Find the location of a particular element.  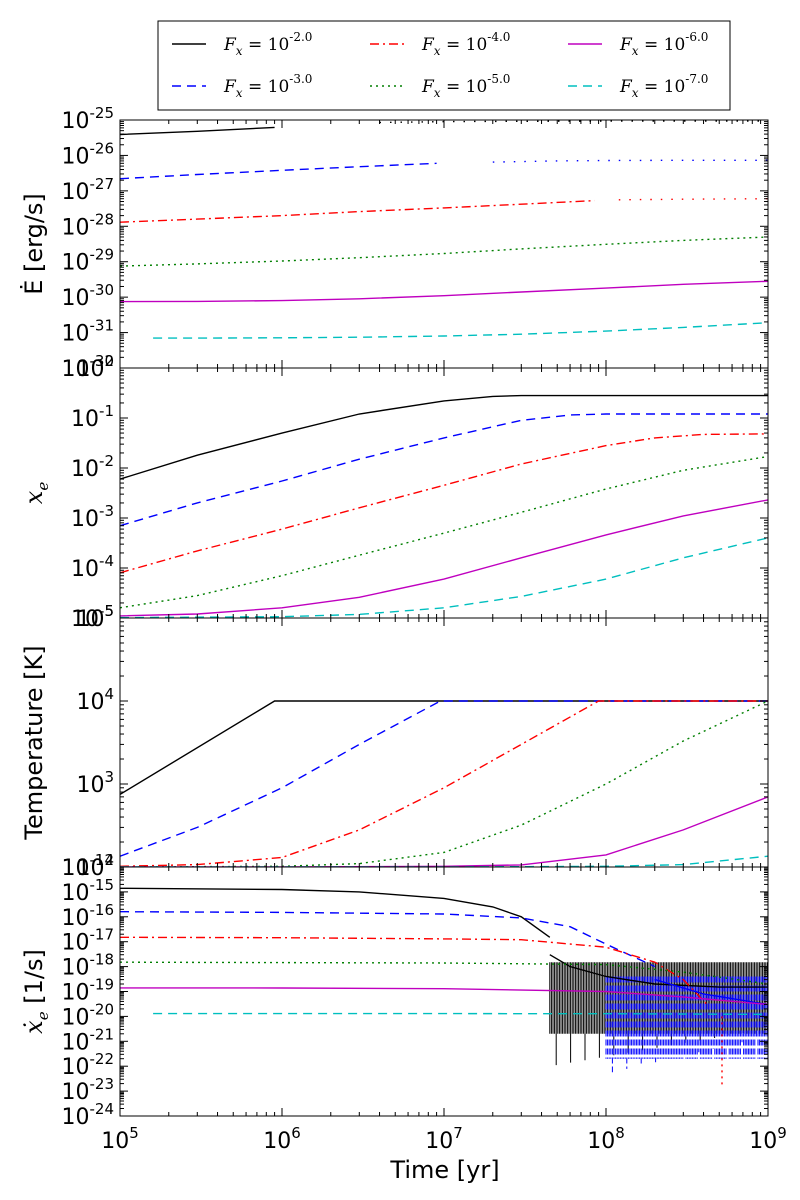

y-tick-label-4-9-base: 10 is located at coordinates (76, 1067).